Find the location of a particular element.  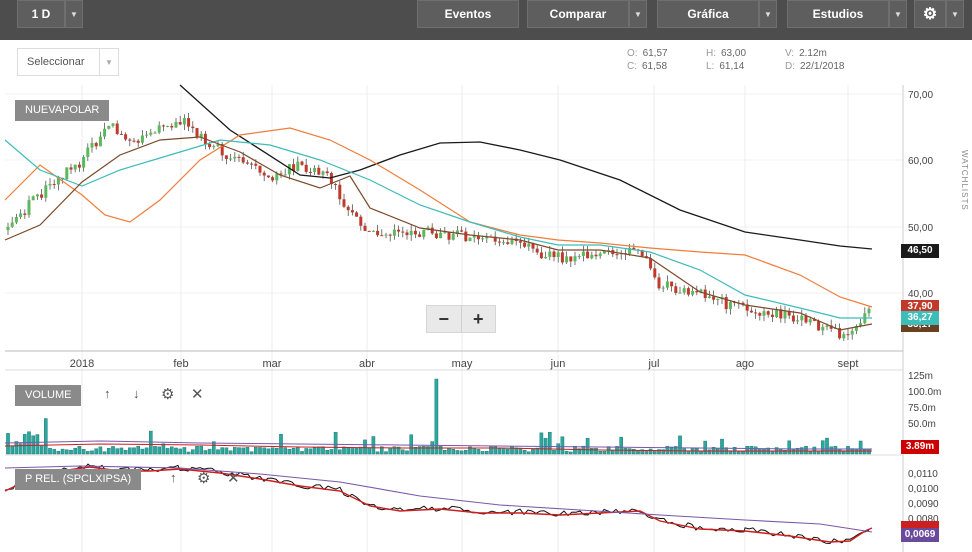

price-tick-label: 60,00 is located at coordinates (920, 161).